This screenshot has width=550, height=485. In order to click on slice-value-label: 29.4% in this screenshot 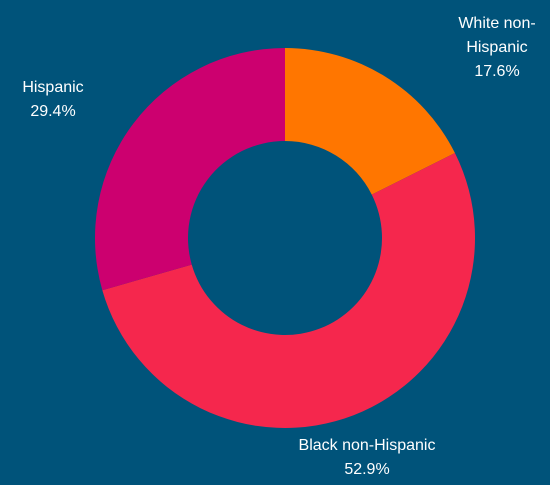, I will do `click(52, 111)`.